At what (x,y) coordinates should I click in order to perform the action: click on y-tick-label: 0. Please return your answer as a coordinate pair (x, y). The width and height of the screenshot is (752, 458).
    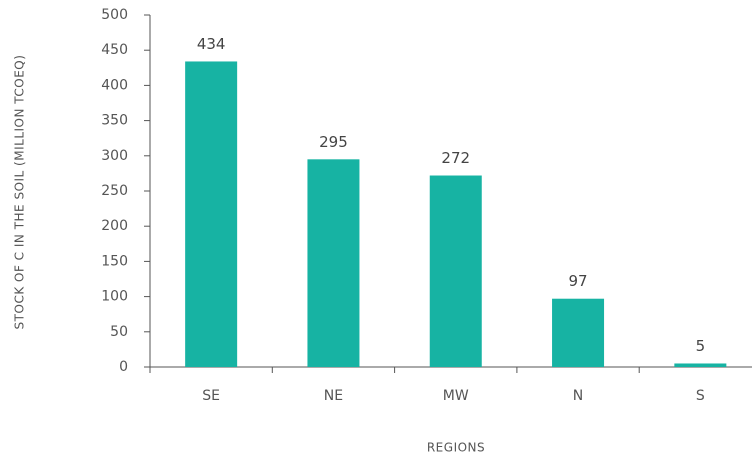
    Looking at the image, I should click on (123, 367).